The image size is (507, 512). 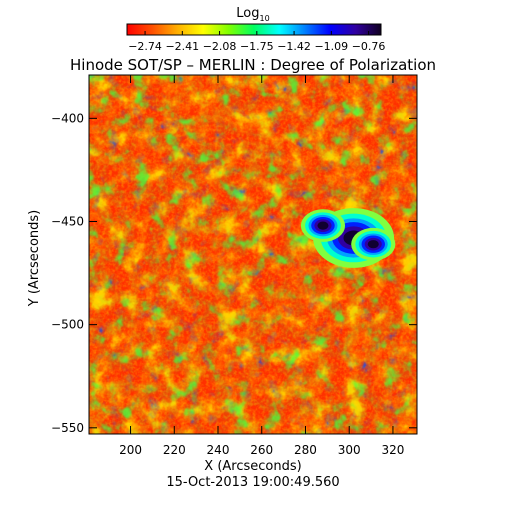 What do you see at coordinates (392, 450) in the screenshot?
I see `x-tick-label: 320` at bounding box center [392, 450].